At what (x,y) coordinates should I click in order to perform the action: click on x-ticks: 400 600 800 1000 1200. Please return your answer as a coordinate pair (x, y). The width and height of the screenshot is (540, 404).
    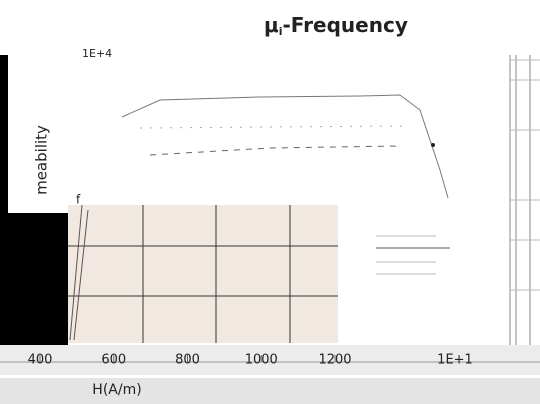
    Looking at the image, I should click on (190, 360).